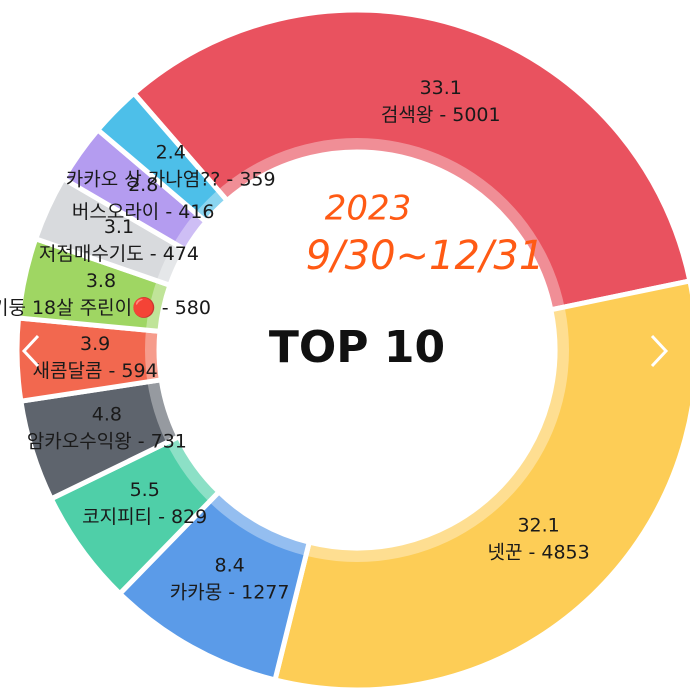  Describe the element at coordinates (143, 212) in the screenshot. I see `slice-label: 버스오라이 - 416` at that location.